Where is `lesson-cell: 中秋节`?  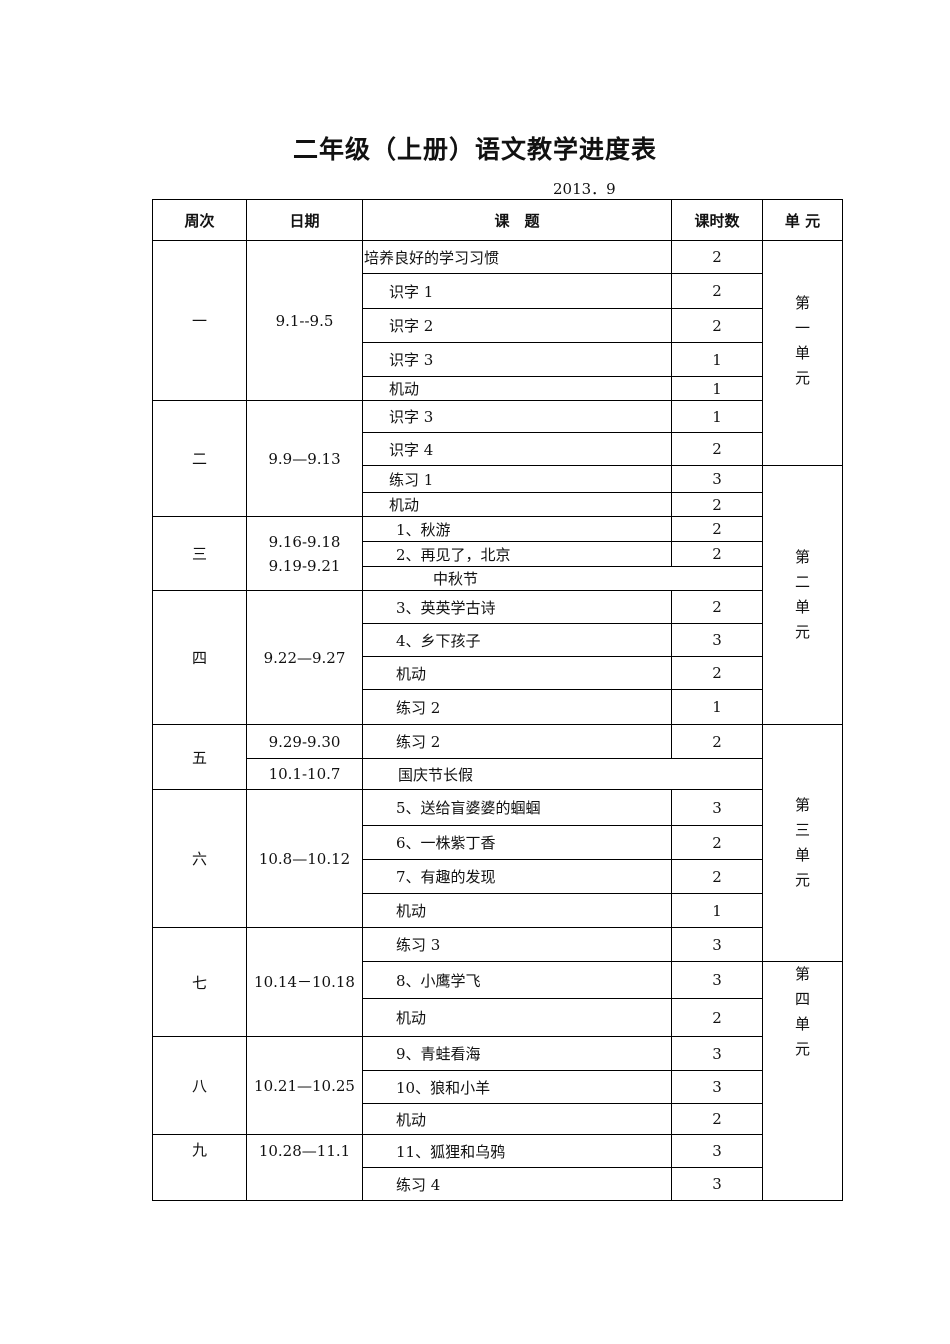
lesson-cell: 中秋节 is located at coordinates (562, 578).